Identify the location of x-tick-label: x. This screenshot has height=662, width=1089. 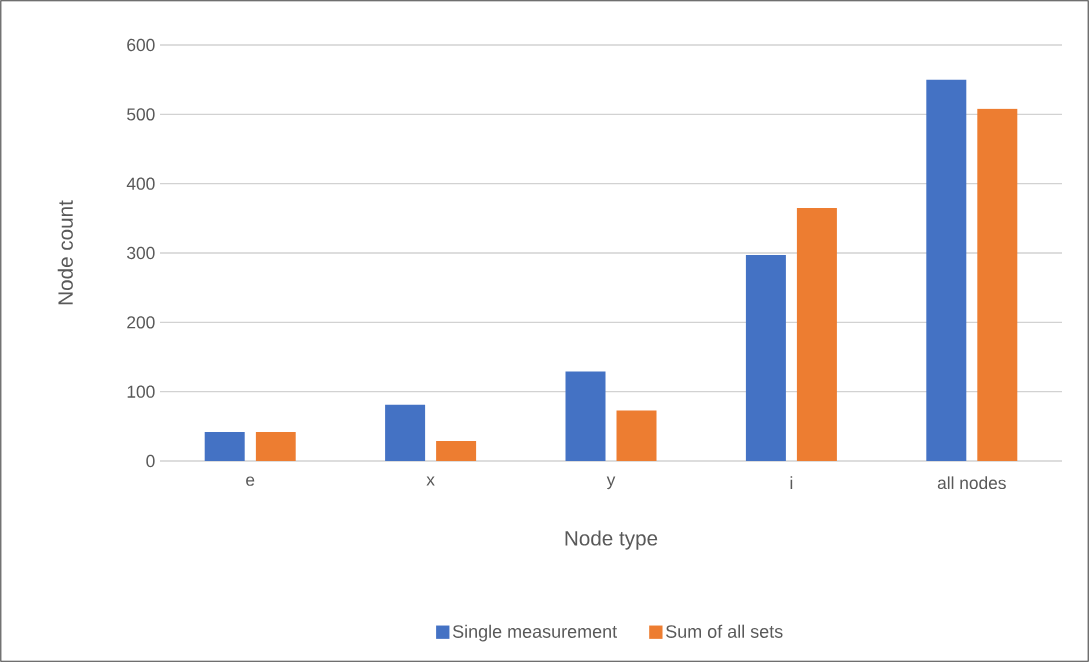
(430, 481).